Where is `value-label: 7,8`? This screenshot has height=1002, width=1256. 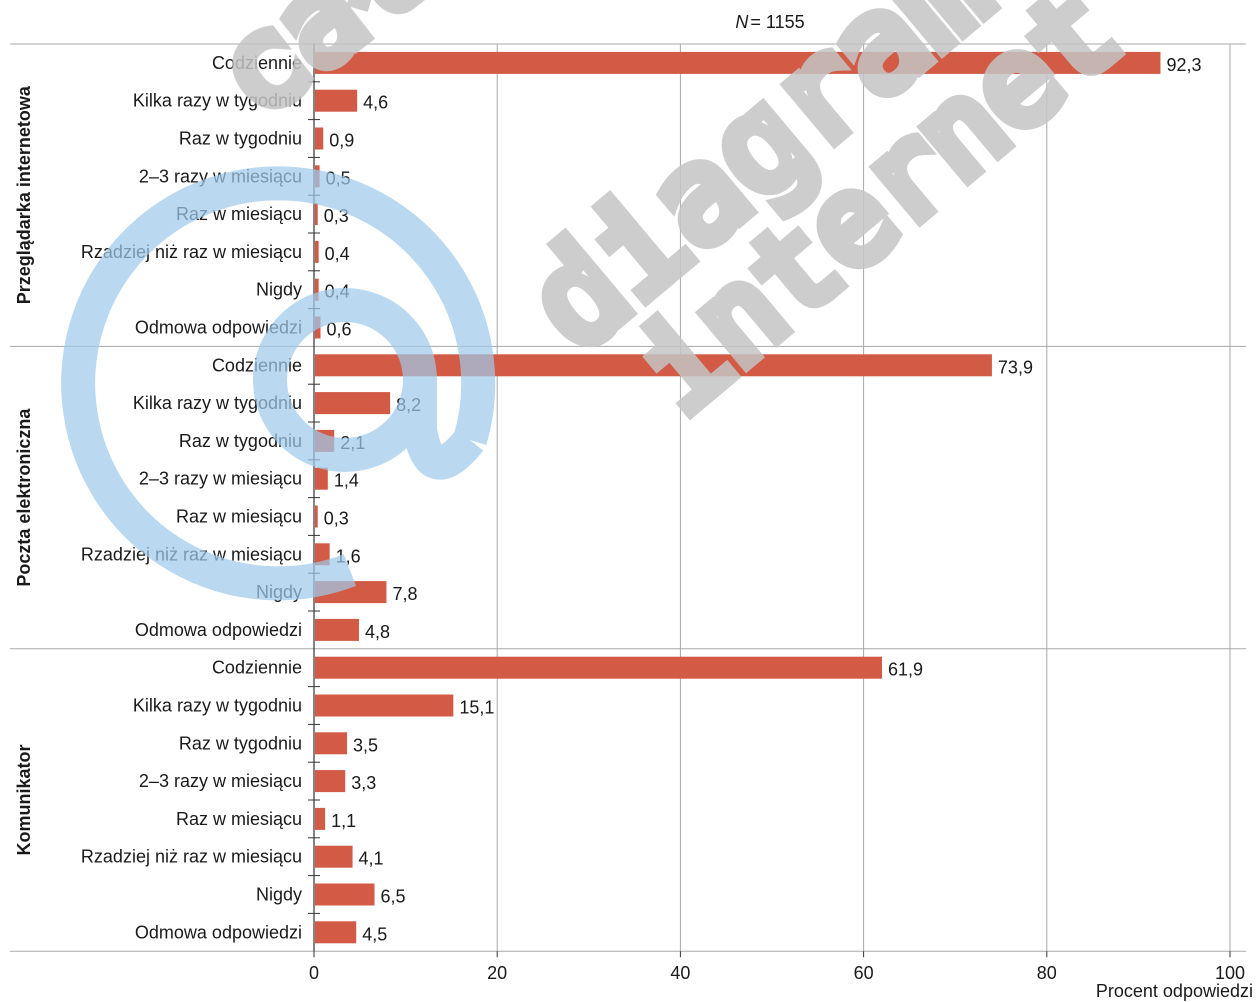
value-label: 7,8 is located at coordinates (404, 594).